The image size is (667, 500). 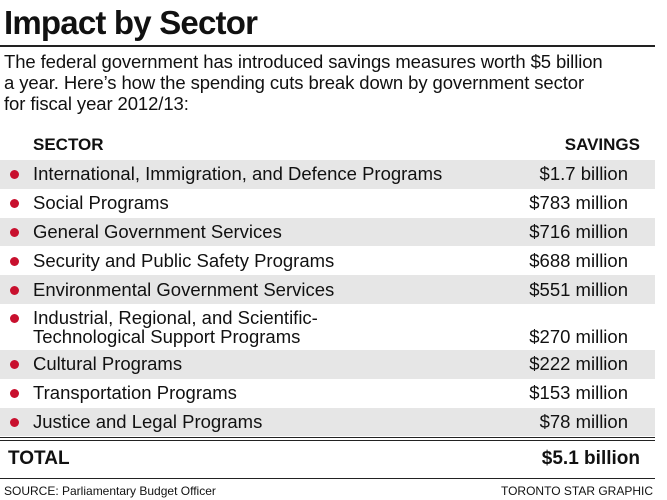 I want to click on graphic-credit: TORONTO STAR GRAPHIC, so click(x=576, y=491).